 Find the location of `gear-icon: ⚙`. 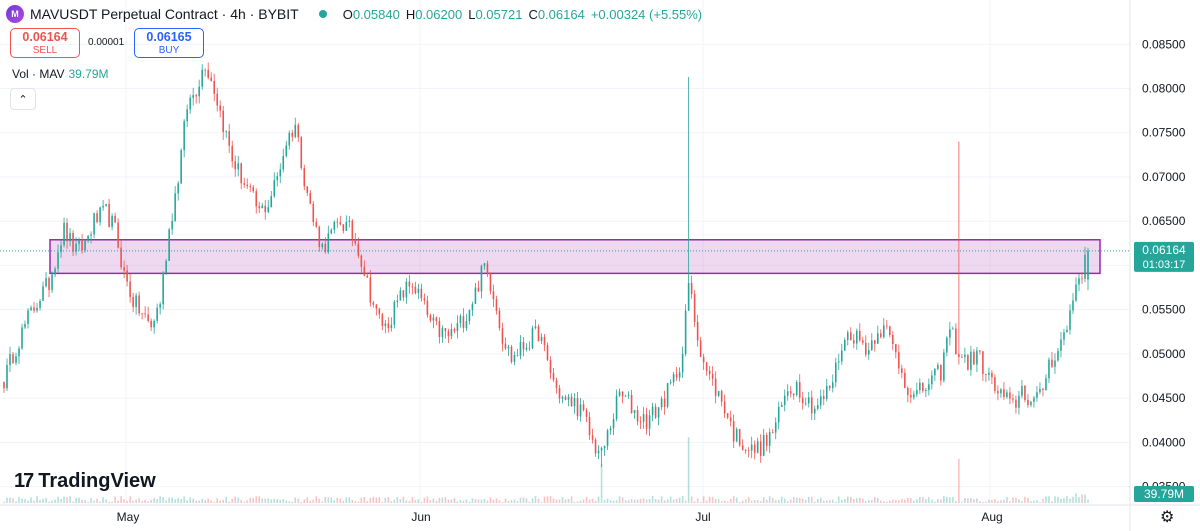

gear-icon: ⚙ is located at coordinates (1167, 517).